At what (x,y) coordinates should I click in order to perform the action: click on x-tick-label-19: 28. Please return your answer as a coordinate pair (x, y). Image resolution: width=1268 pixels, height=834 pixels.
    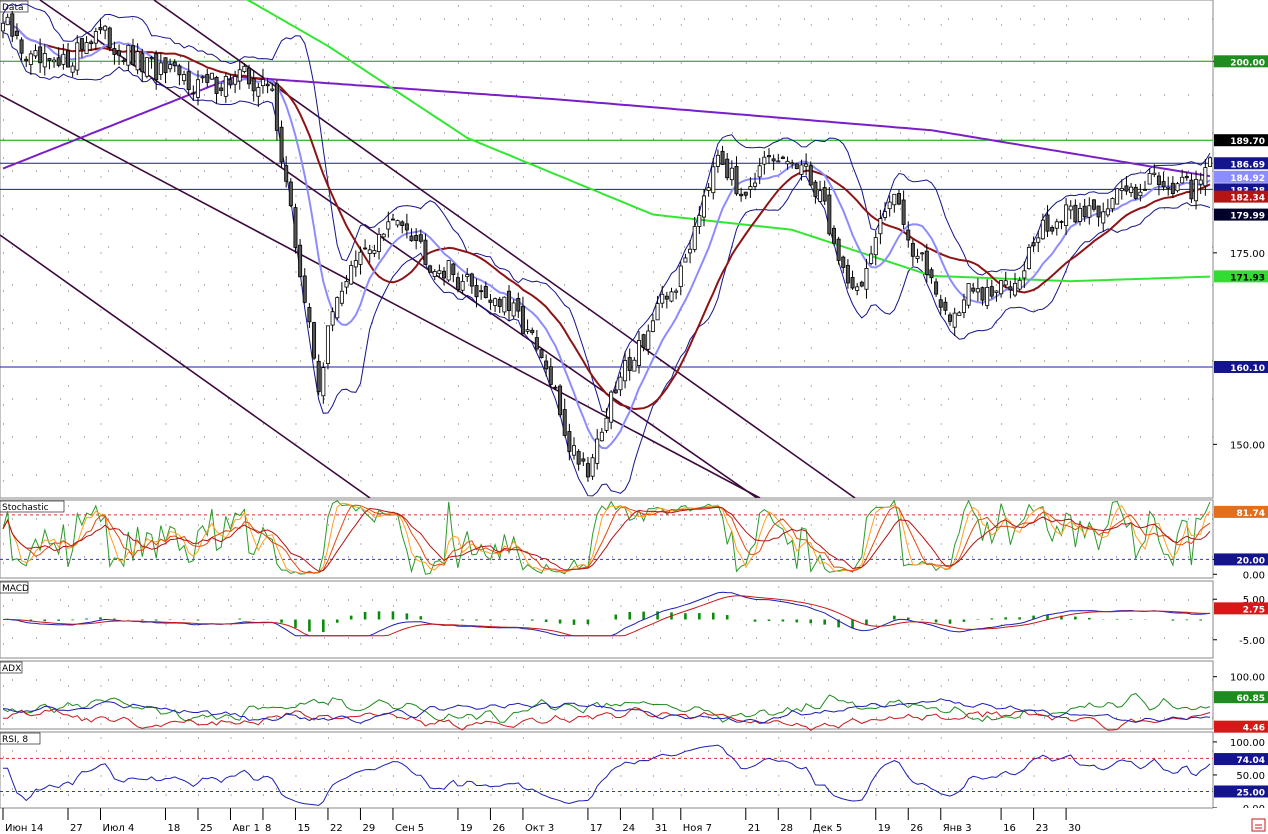
    Looking at the image, I should click on (786, 828).